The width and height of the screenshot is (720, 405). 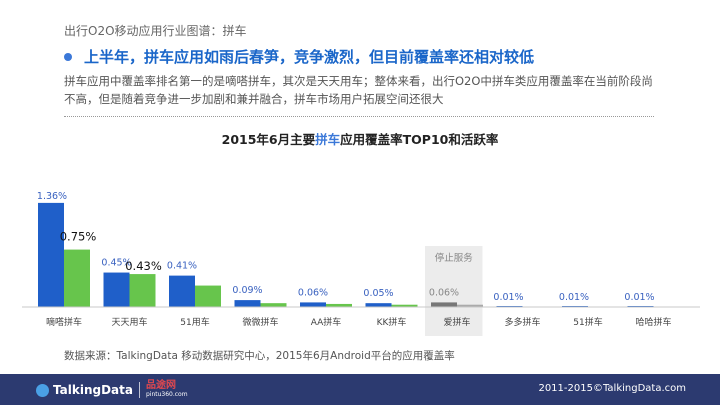 I want to click on chart-title-highlight: 拼车, so click(x=328, y=139).